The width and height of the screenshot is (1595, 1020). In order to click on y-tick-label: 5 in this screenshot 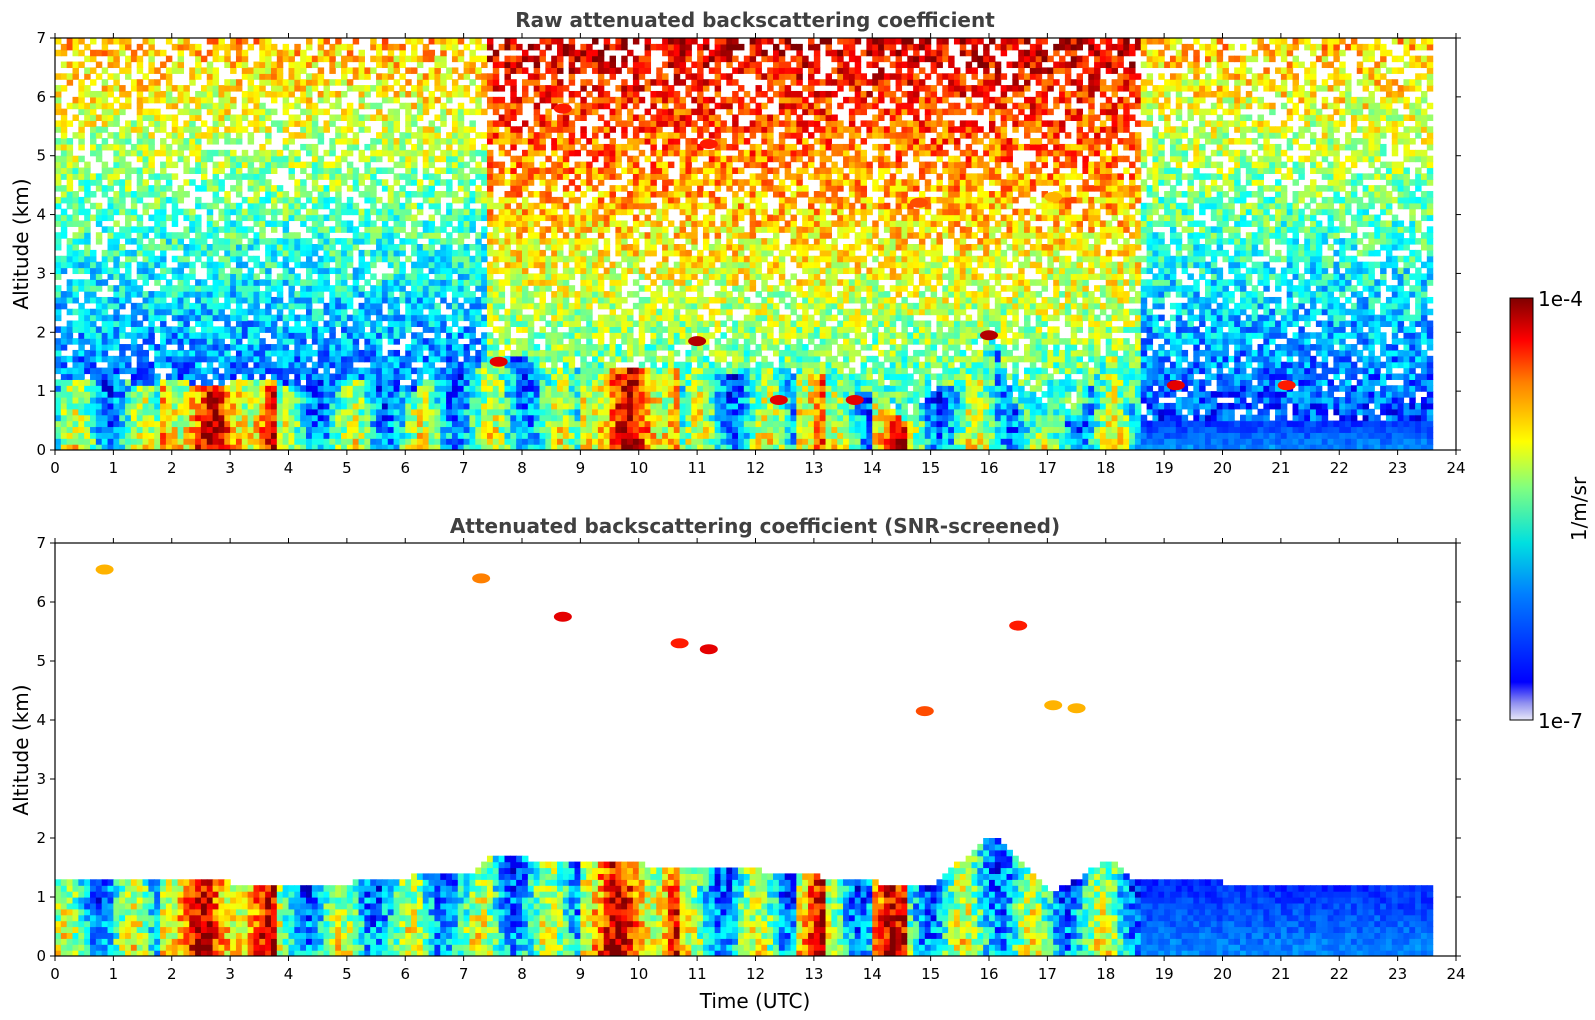, I will do `click(41, 661)`.